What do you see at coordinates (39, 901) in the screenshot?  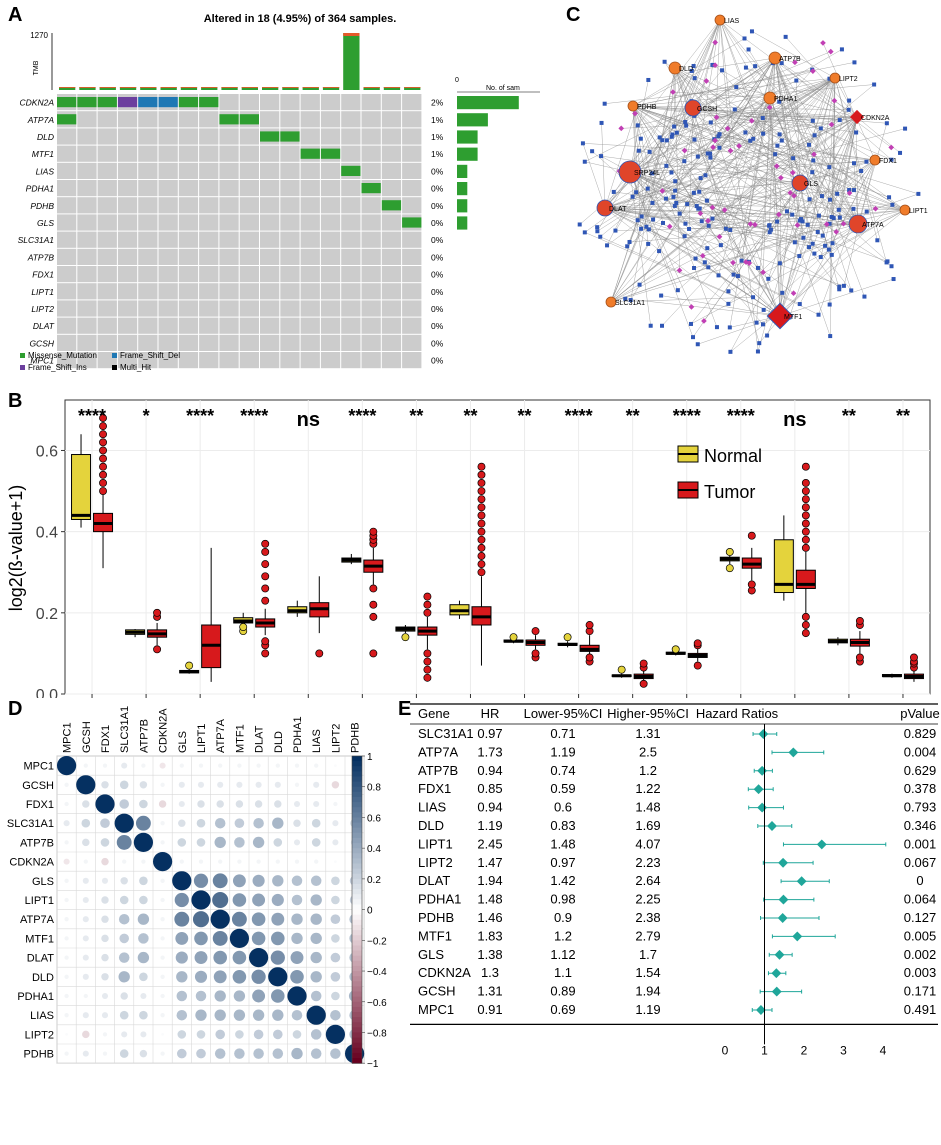 I see `heatmap-row-label: LIPT1` at bounding box center [39, 901].